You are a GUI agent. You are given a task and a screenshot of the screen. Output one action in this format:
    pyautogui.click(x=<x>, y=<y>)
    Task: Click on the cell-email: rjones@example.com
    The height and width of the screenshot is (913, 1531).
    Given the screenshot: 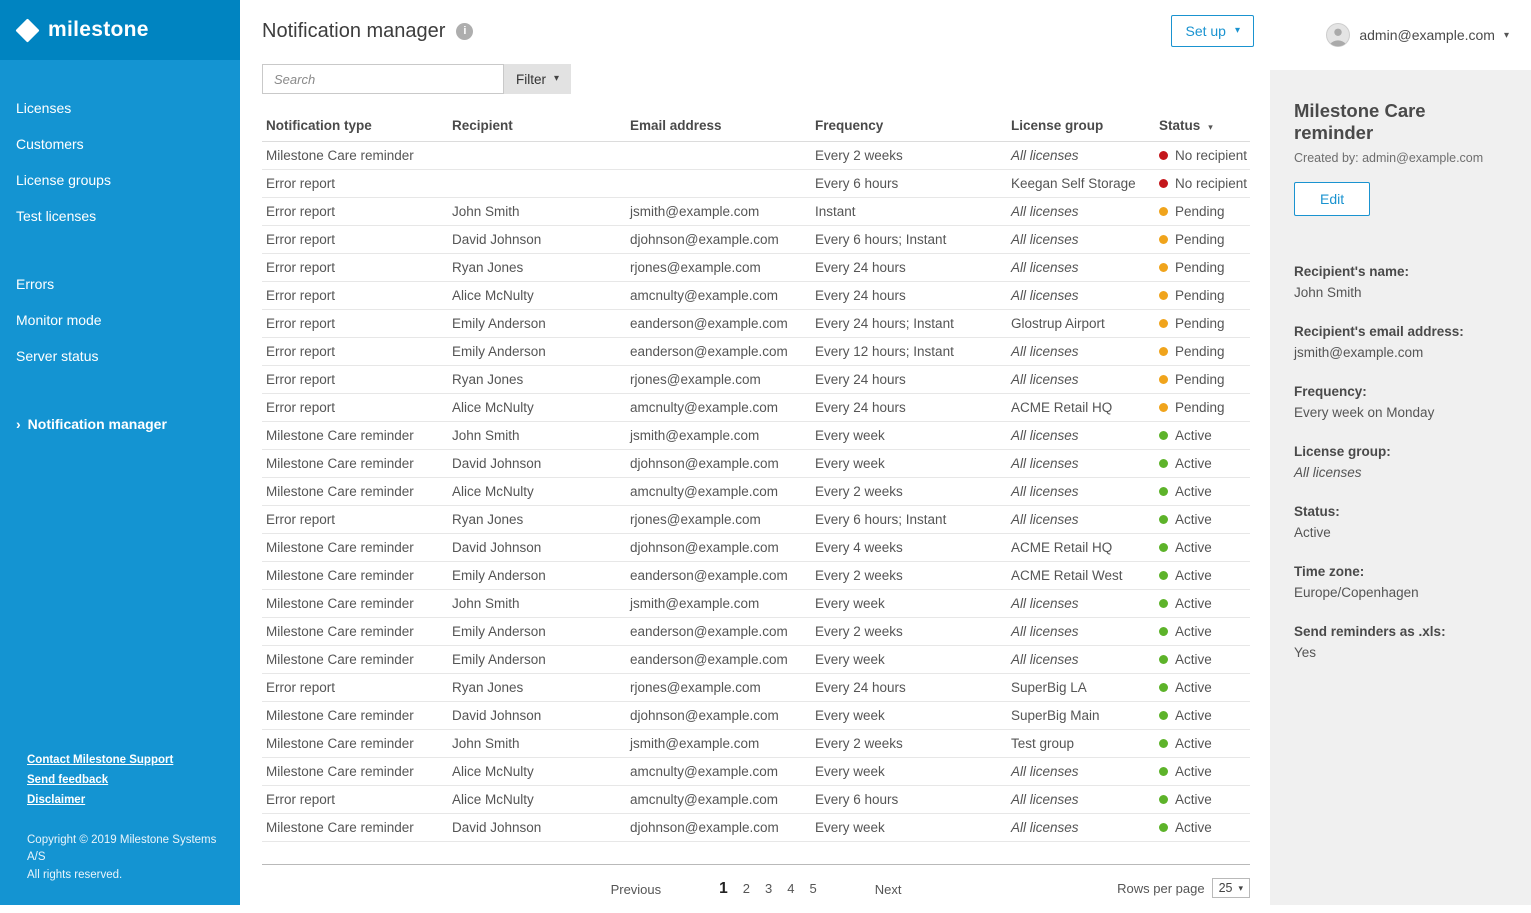 What is the action you would take?
    pyautogui.click(x=718, y=379)
    